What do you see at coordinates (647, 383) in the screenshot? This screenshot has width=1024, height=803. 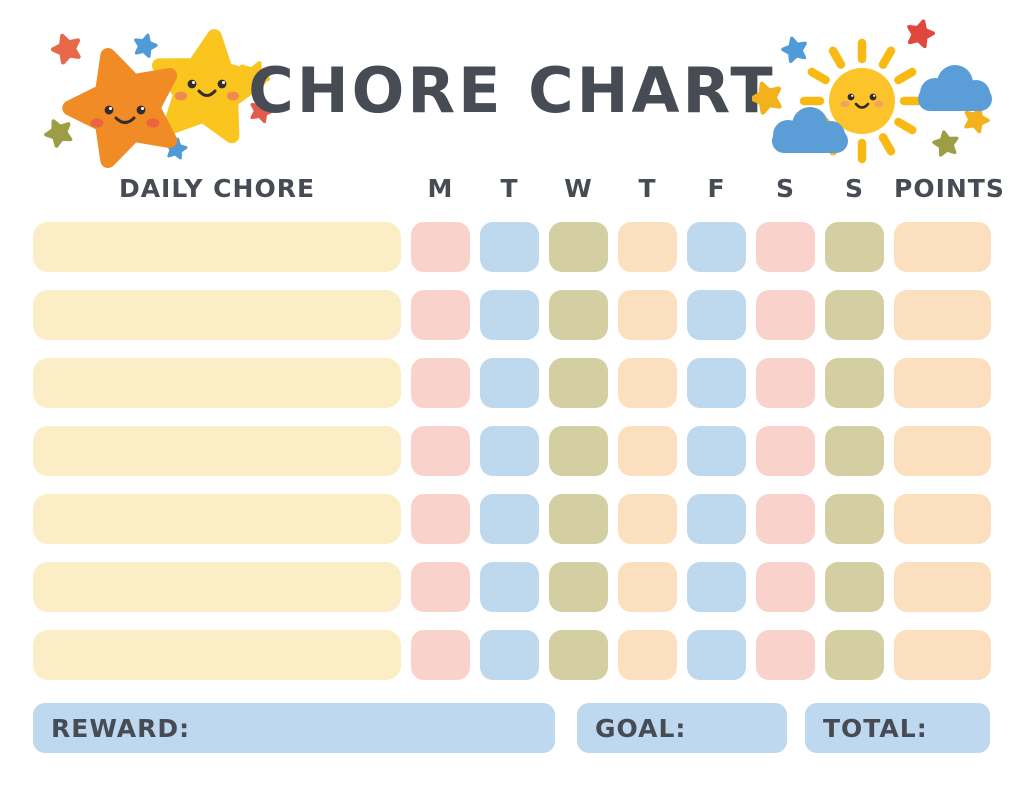 I see `day-cell-row3-T4` at bounding box center [647, 383].